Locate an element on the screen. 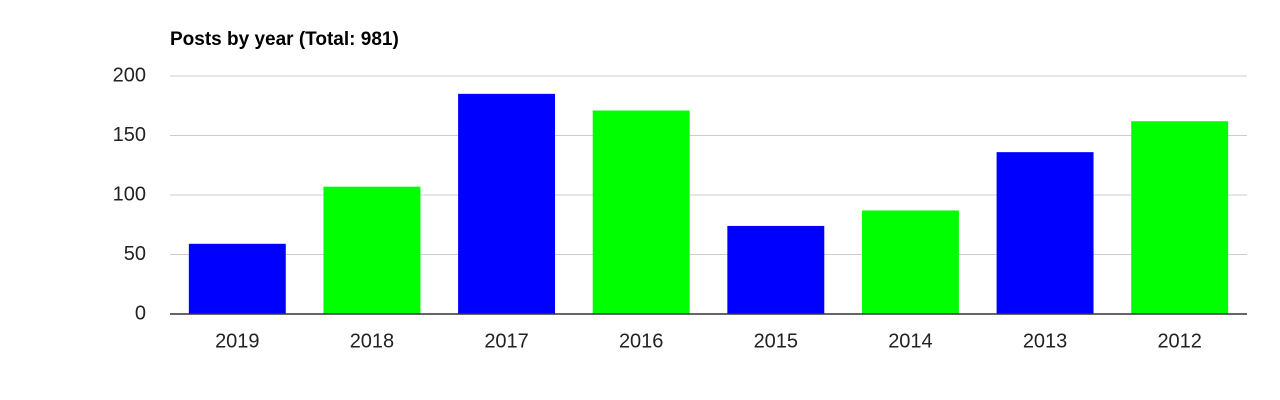  x-tick-label: 2019 is located at coordinates (237, 341).